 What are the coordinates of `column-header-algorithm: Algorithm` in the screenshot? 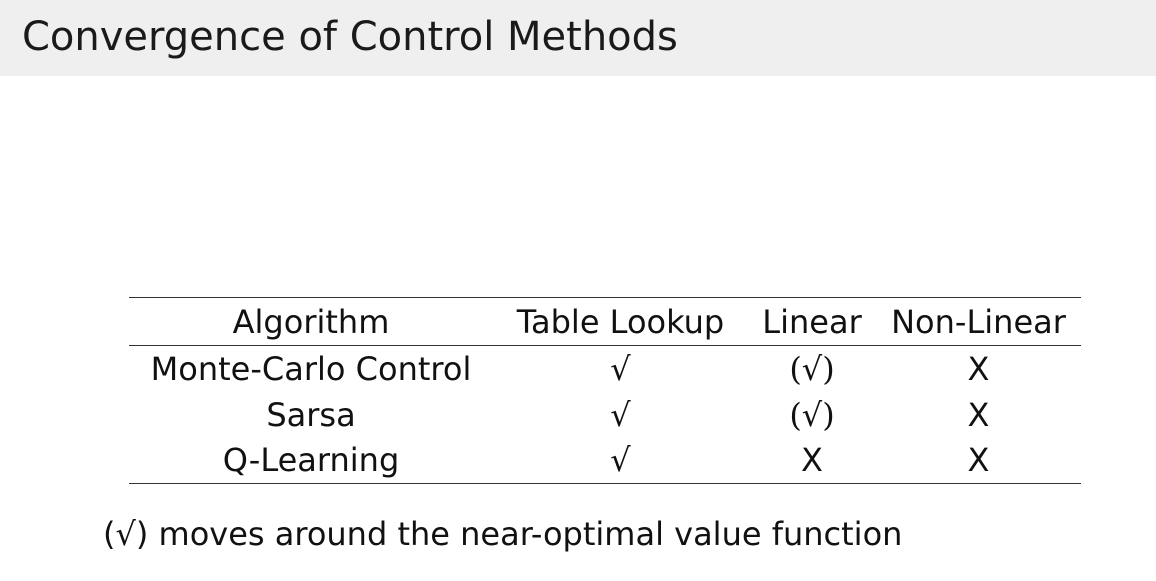 It's located at (311, 321).